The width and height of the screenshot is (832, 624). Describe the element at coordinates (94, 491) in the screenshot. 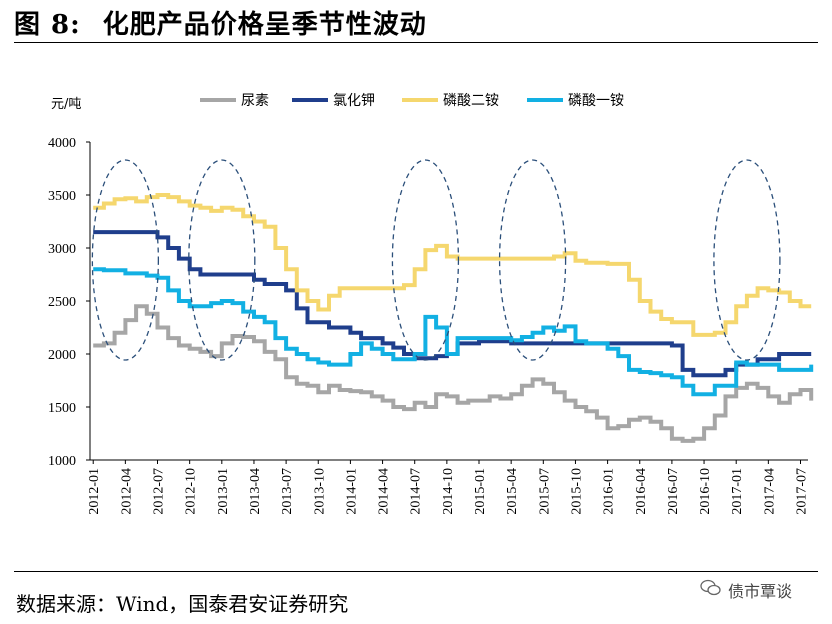

I see `x-tick-label: 2012-01` at that location.